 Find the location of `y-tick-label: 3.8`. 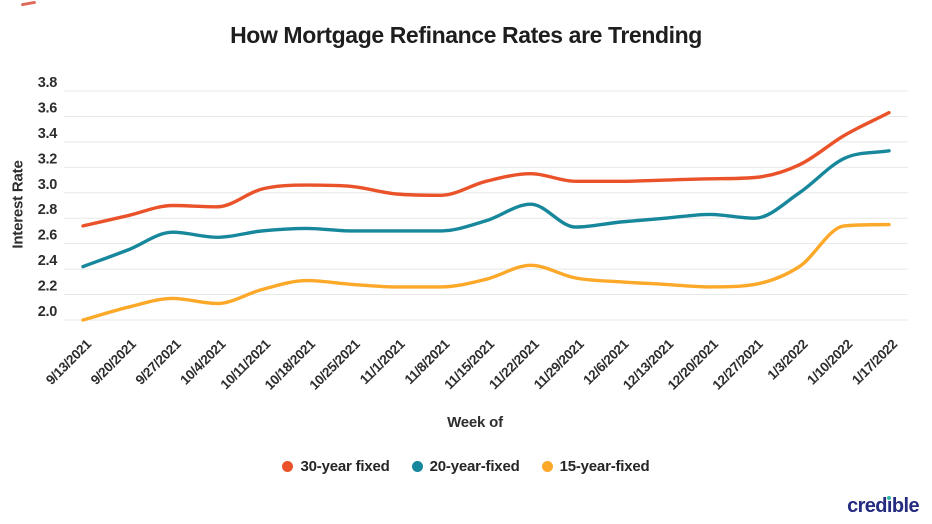

y-tick-label: 3.8 is located at coordinates (47, 83).